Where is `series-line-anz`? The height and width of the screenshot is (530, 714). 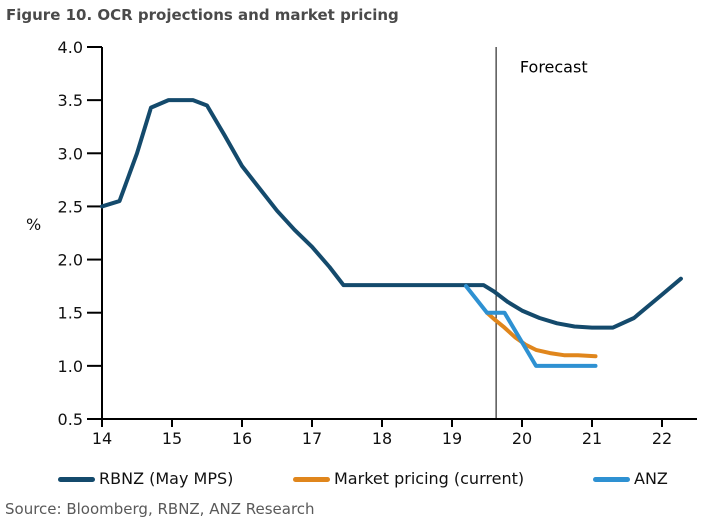
series-line-anz is located at coordinates (531, 326).